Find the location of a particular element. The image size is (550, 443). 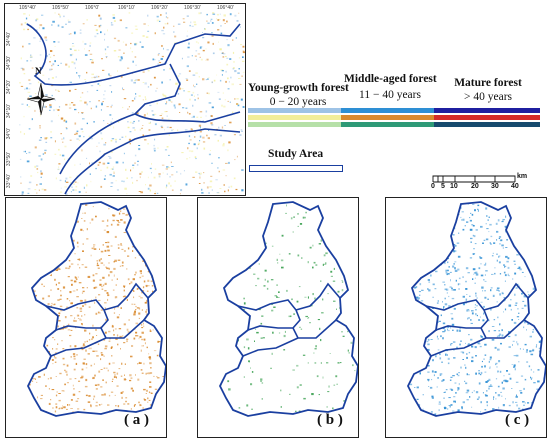

swatch-mature-row3 is located at coordinates (487, 124).